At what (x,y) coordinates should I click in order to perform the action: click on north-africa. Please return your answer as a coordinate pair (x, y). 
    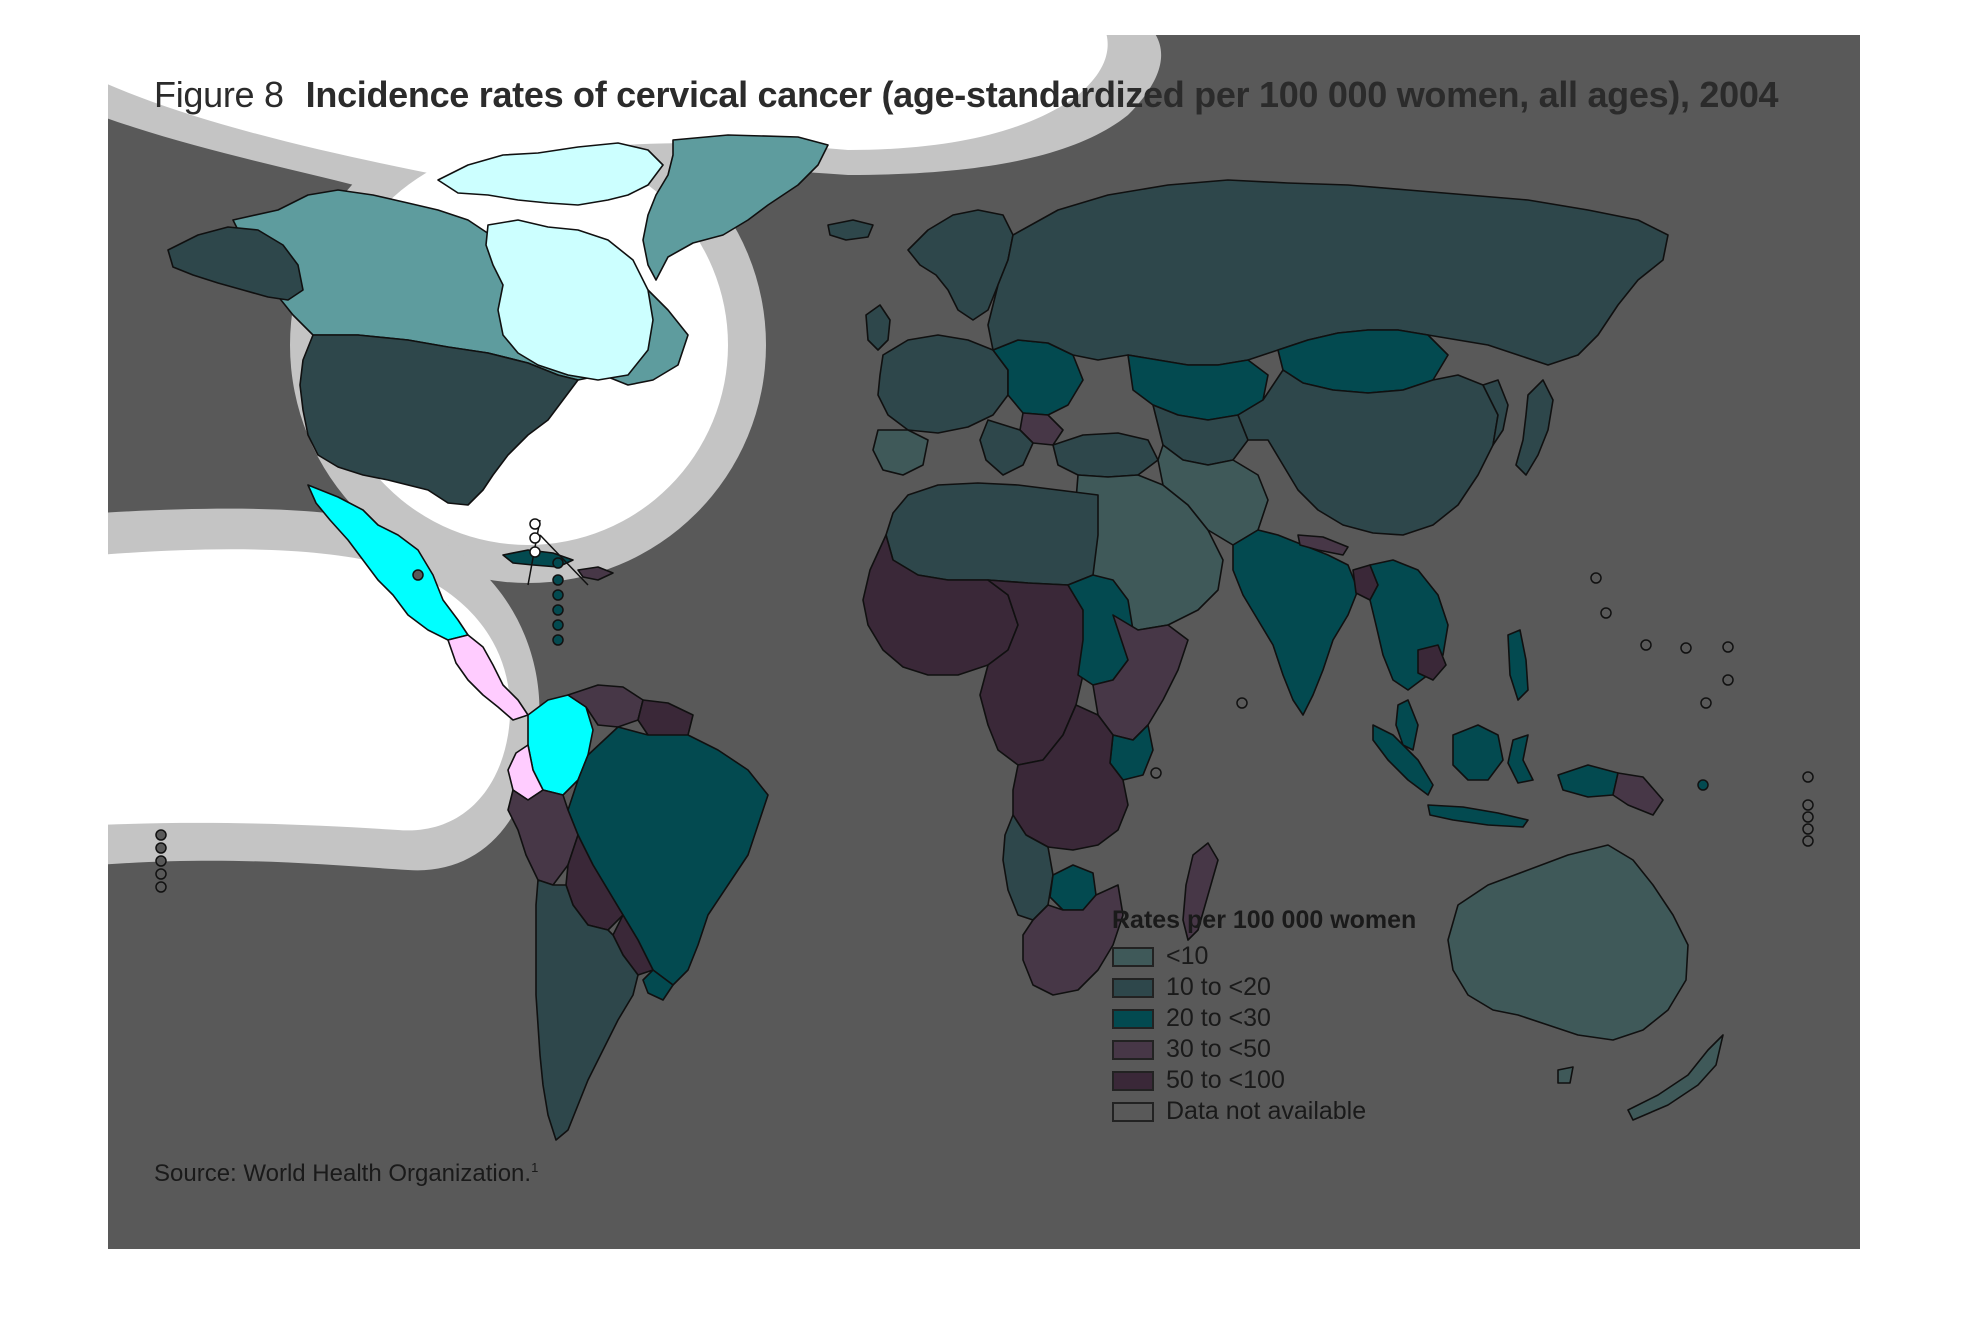
    Looking at the image, I should click on (992, 534).